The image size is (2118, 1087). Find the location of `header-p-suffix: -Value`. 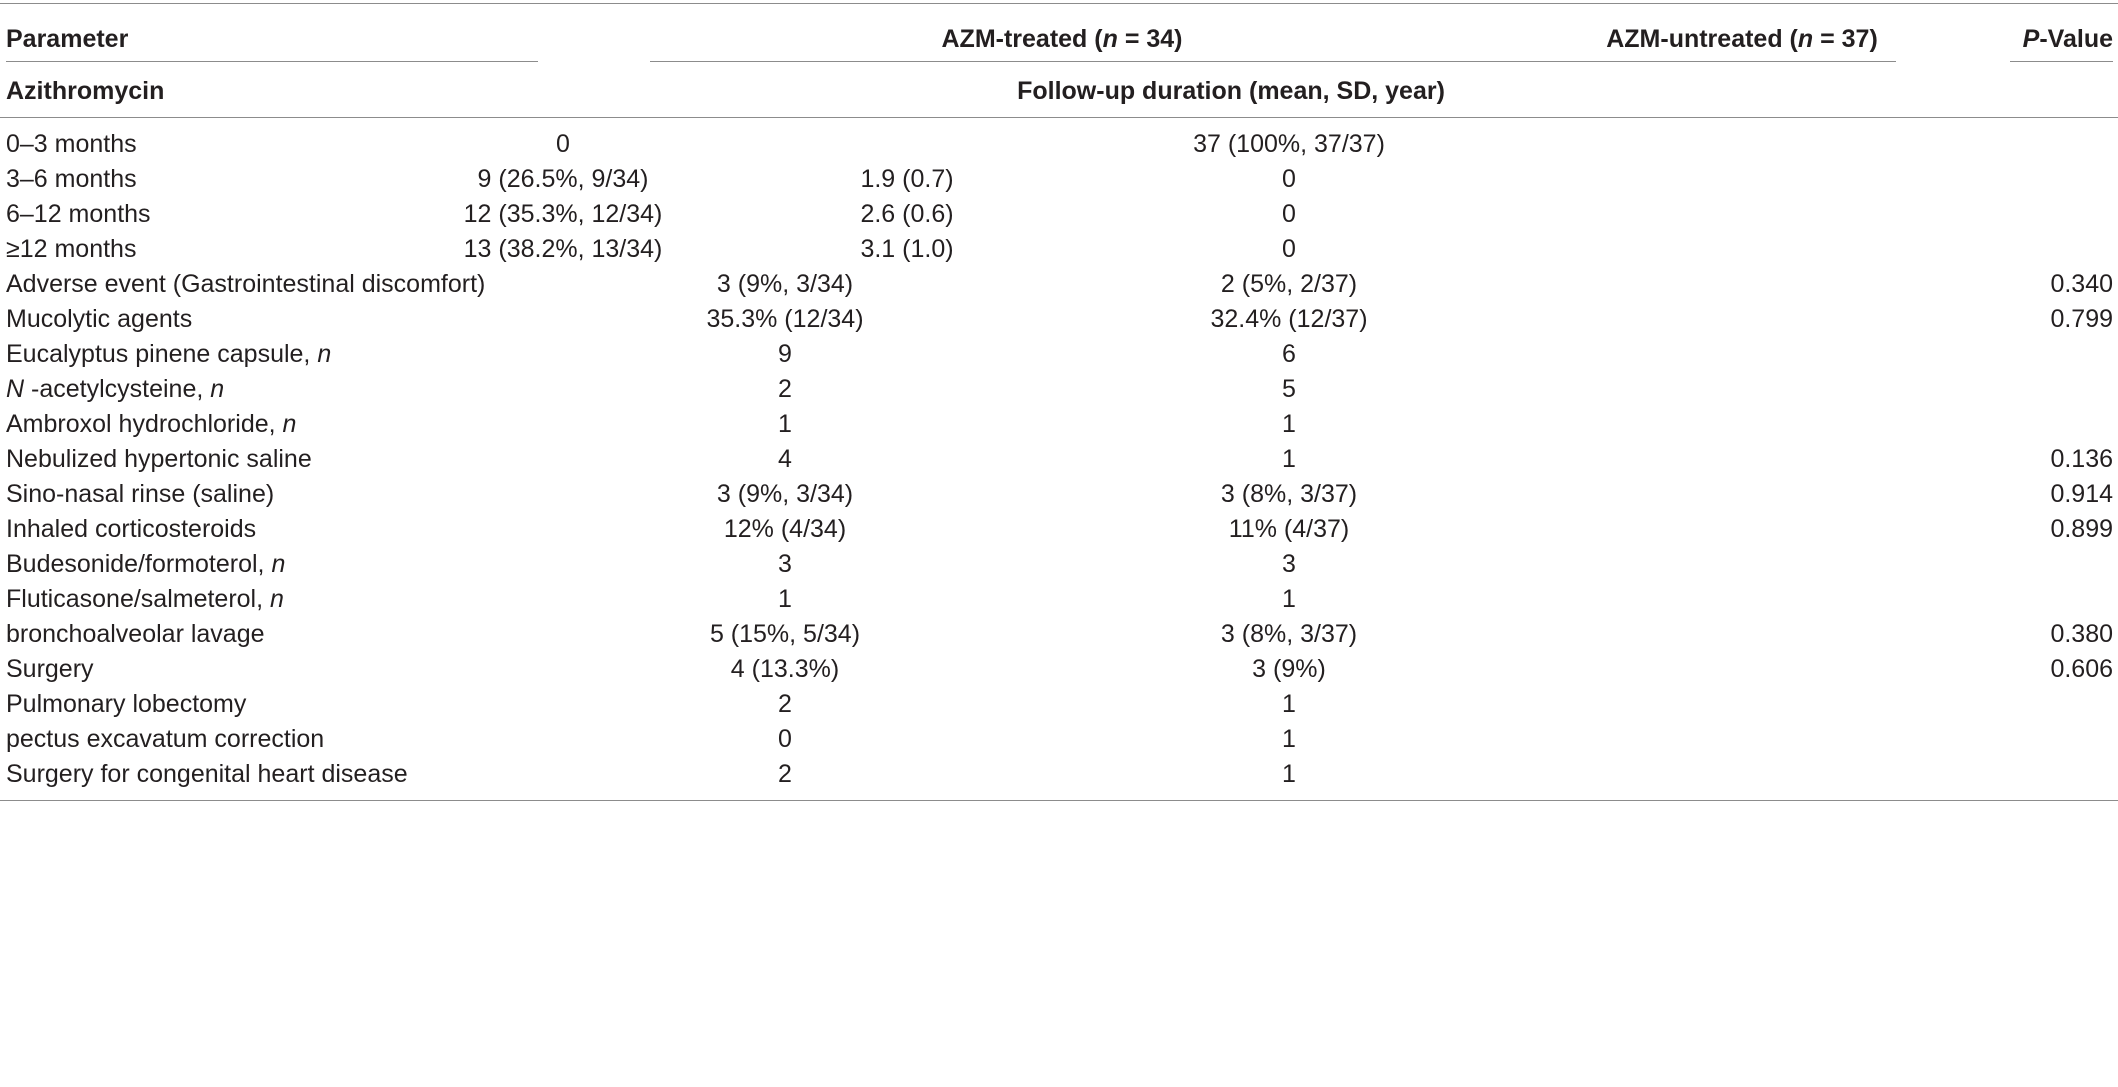

header-p-suffix: -Value is located at coordinates (2076, 39).